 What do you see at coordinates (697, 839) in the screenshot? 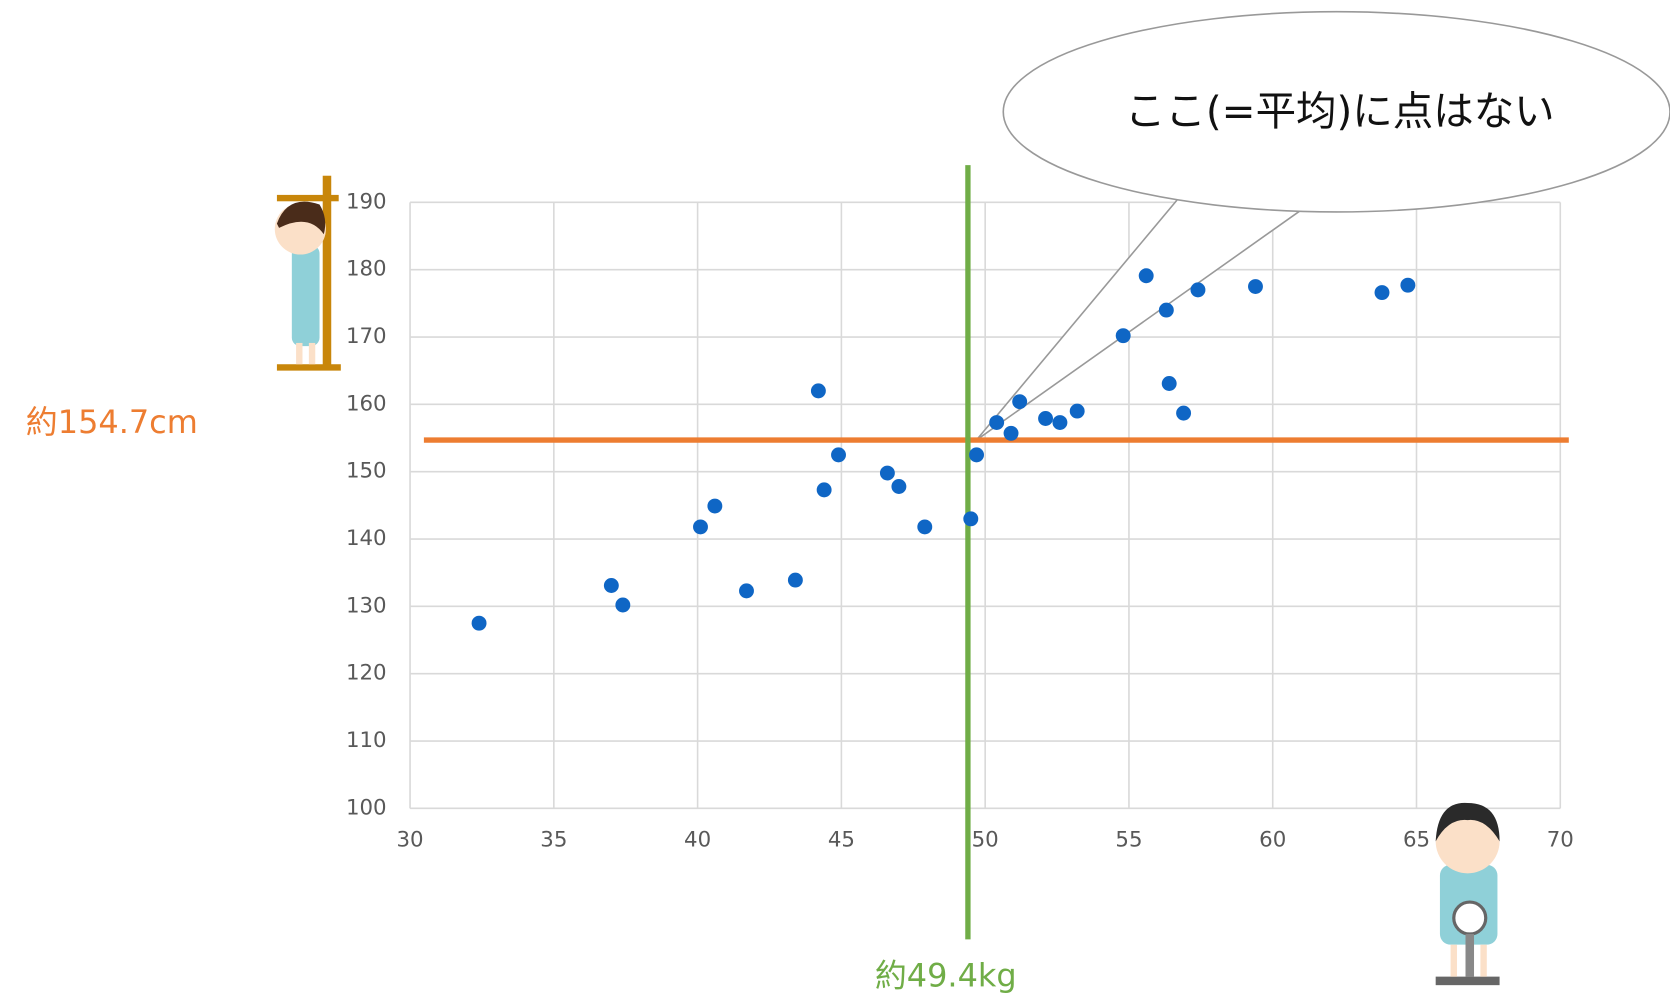
I see `x-tick-label: 40` at bounding box center [697, 839].